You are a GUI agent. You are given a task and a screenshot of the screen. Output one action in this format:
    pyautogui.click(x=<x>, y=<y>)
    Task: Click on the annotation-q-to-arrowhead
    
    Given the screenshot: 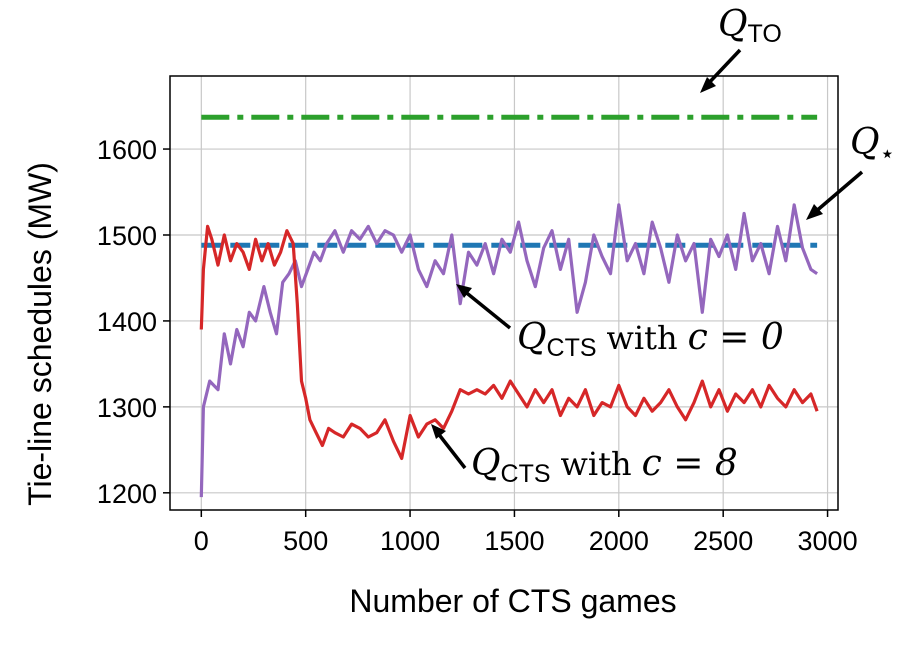 What is the action you would take?
    pyautogui.click(x=708, y=85)
    